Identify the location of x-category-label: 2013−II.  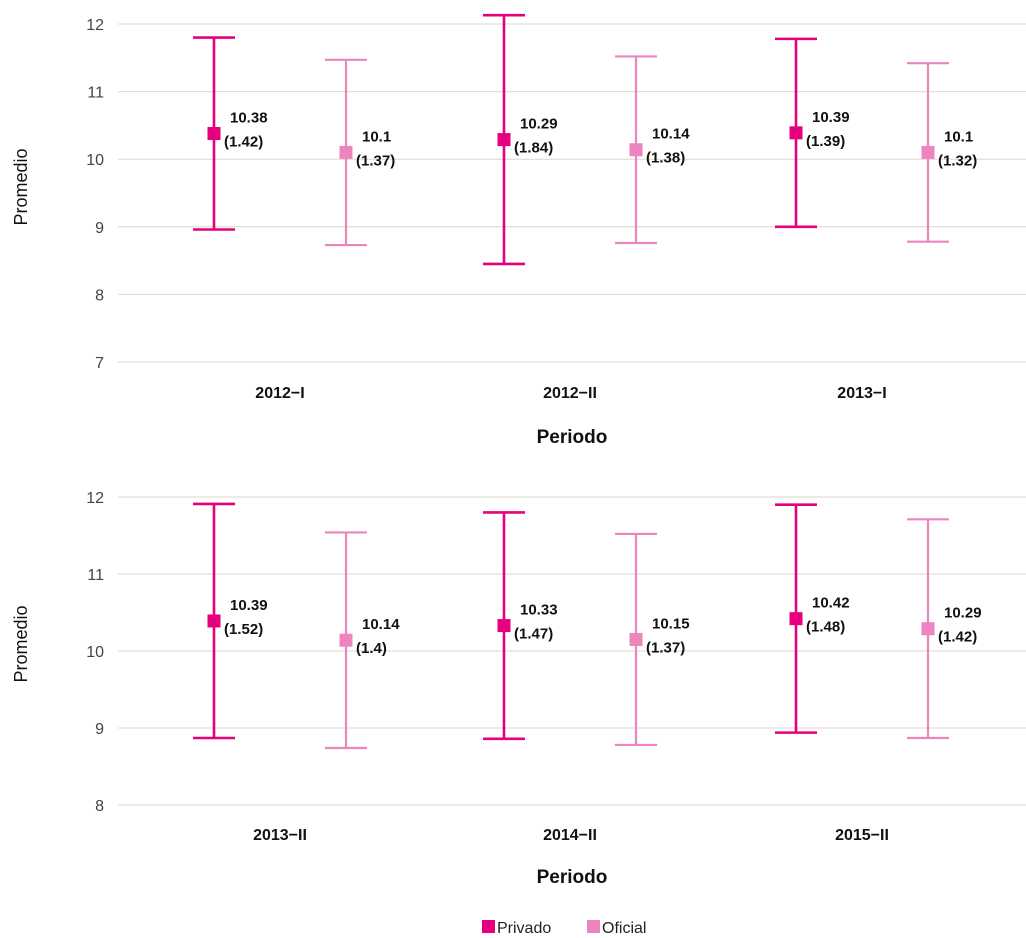
(280, 835).